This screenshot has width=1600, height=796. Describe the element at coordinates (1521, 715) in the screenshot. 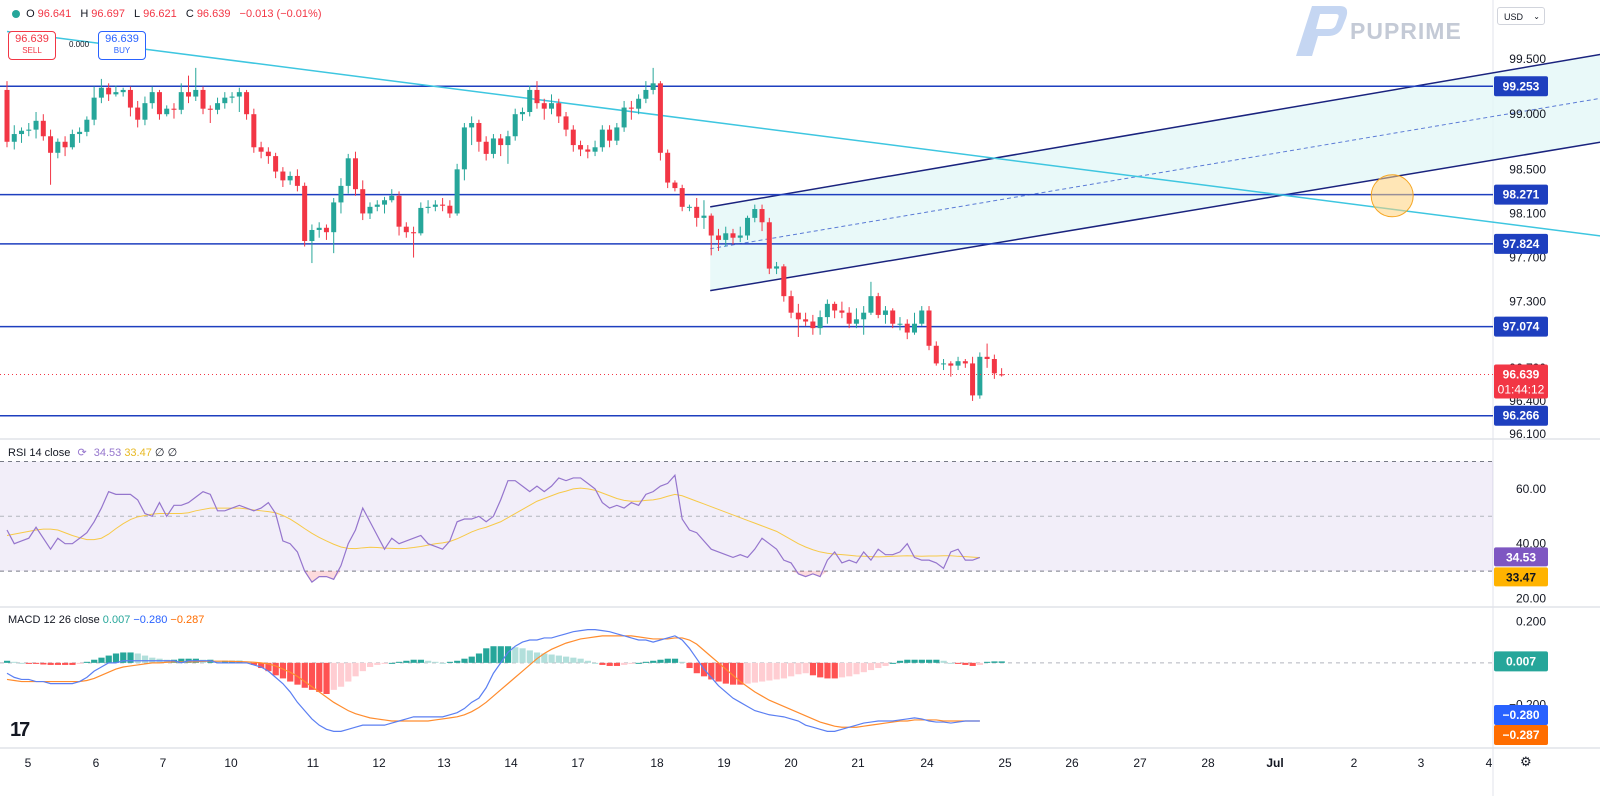

I see `macd-value-tag` at that location.